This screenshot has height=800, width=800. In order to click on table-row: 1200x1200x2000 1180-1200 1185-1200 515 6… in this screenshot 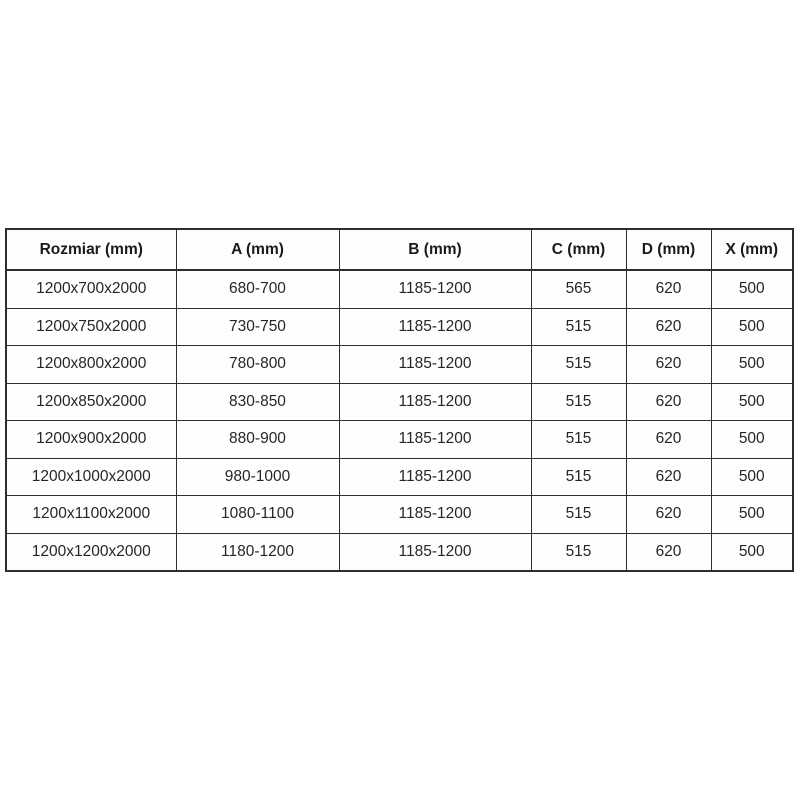, I will do `click(399, 552)`.